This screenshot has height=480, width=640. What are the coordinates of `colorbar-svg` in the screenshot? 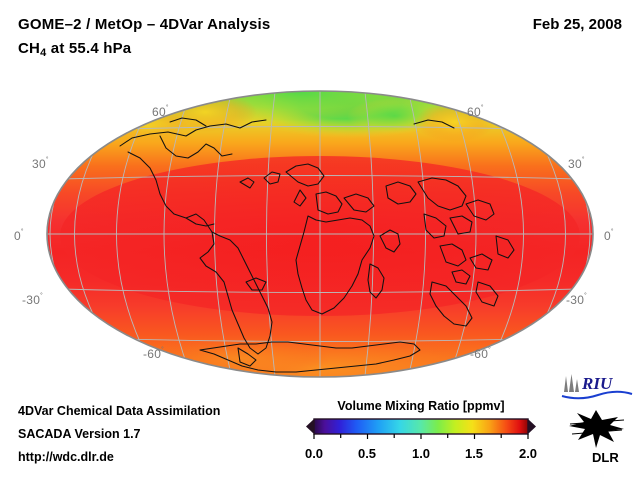 It's located at (421, 428).